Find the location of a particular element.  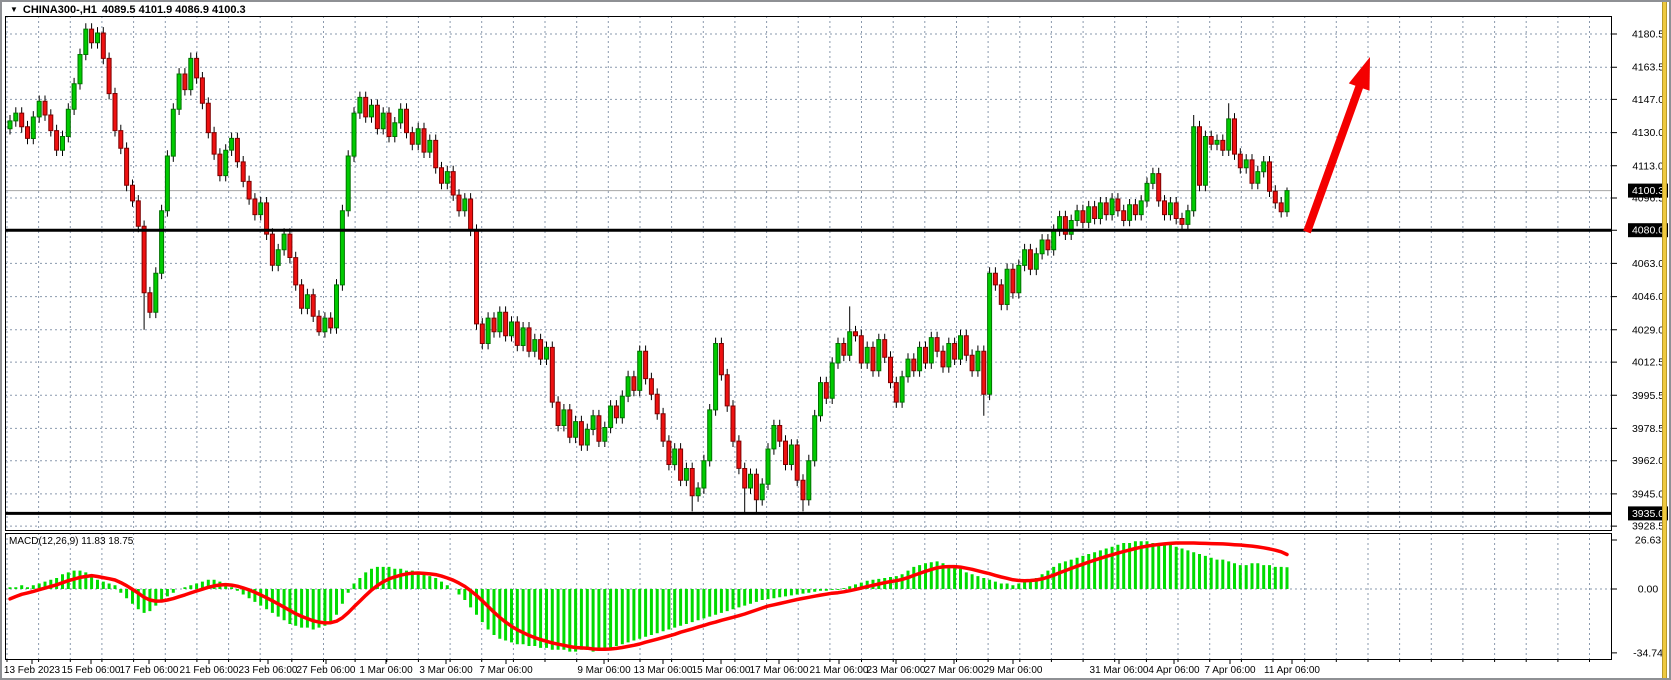

price-axis-tick: 4163.5 is located at coordinates (1648, 68).